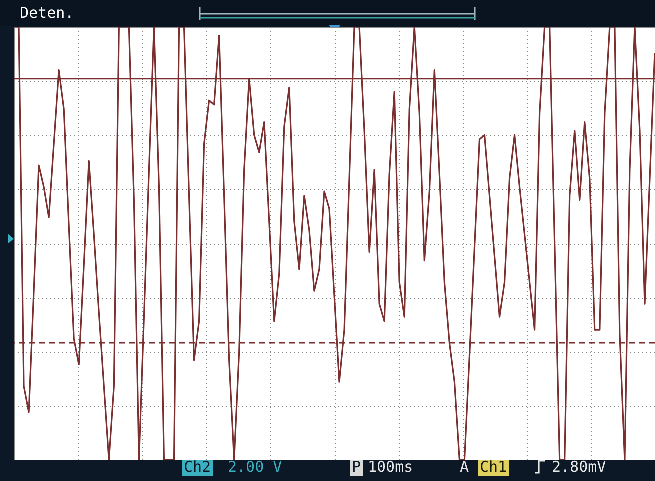 This screenshot has width=655, height=481. Describe the element at coordinates (579, 467) in the screenshot. I see `annotation: 2.80mV` at that location.